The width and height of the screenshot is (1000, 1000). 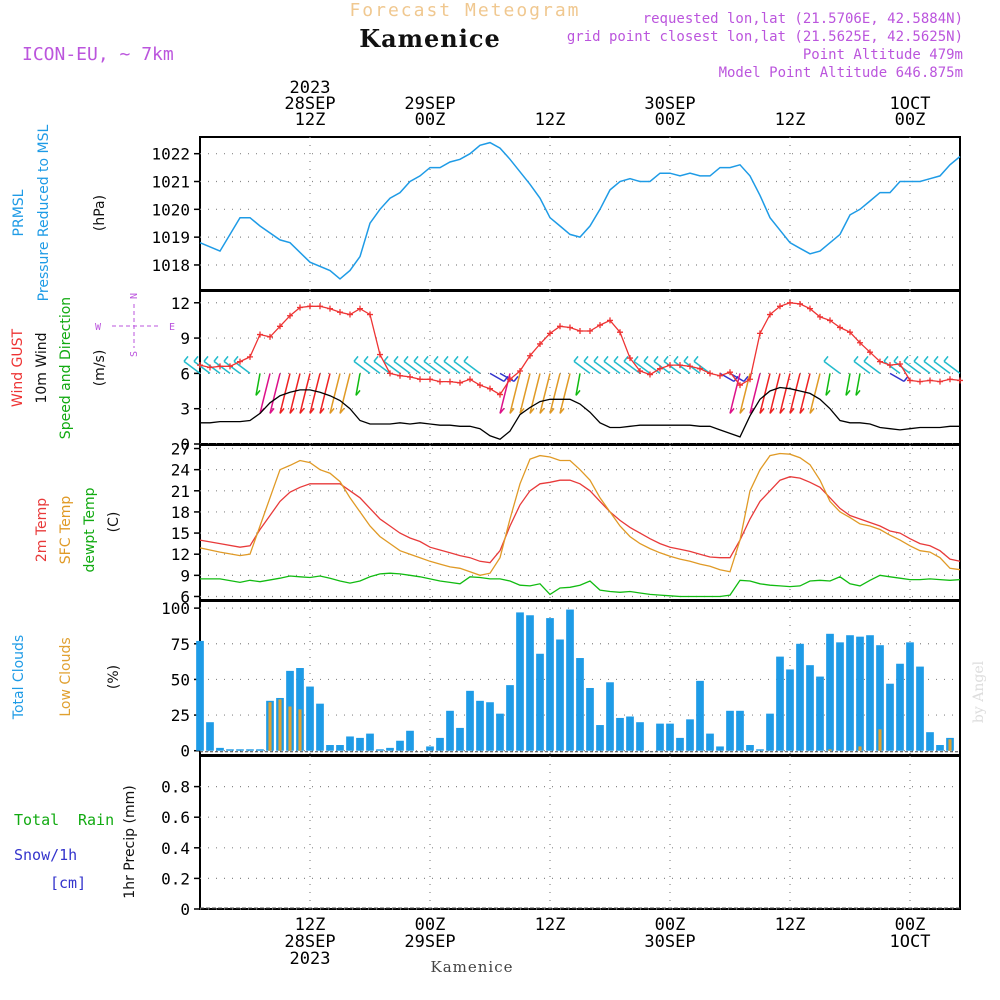 What do you see at coordinates (175, 787) in the screenshot?
I see `precipitation-ytick-label: 0.8` at bounding box center [175, 787].